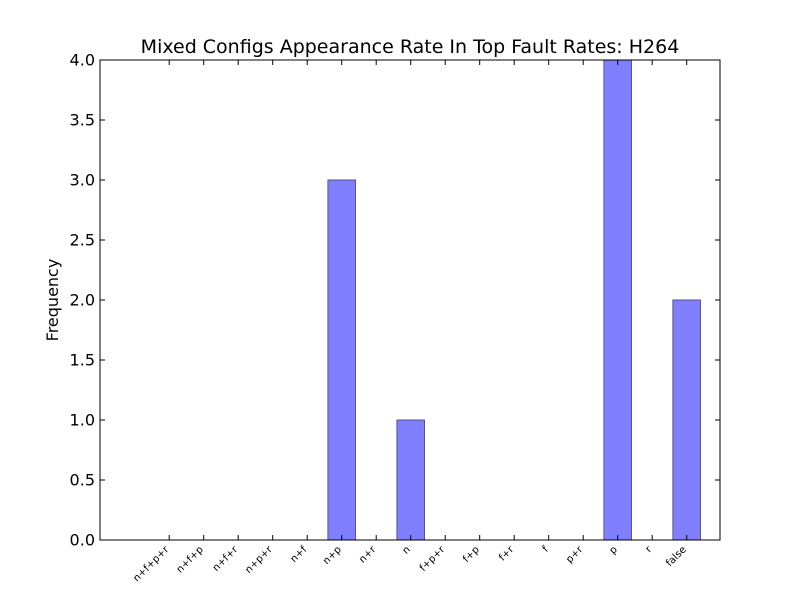 The height and width of the screenshot is (600, 800). I want to click on bar-n-p, so click(341, 360).